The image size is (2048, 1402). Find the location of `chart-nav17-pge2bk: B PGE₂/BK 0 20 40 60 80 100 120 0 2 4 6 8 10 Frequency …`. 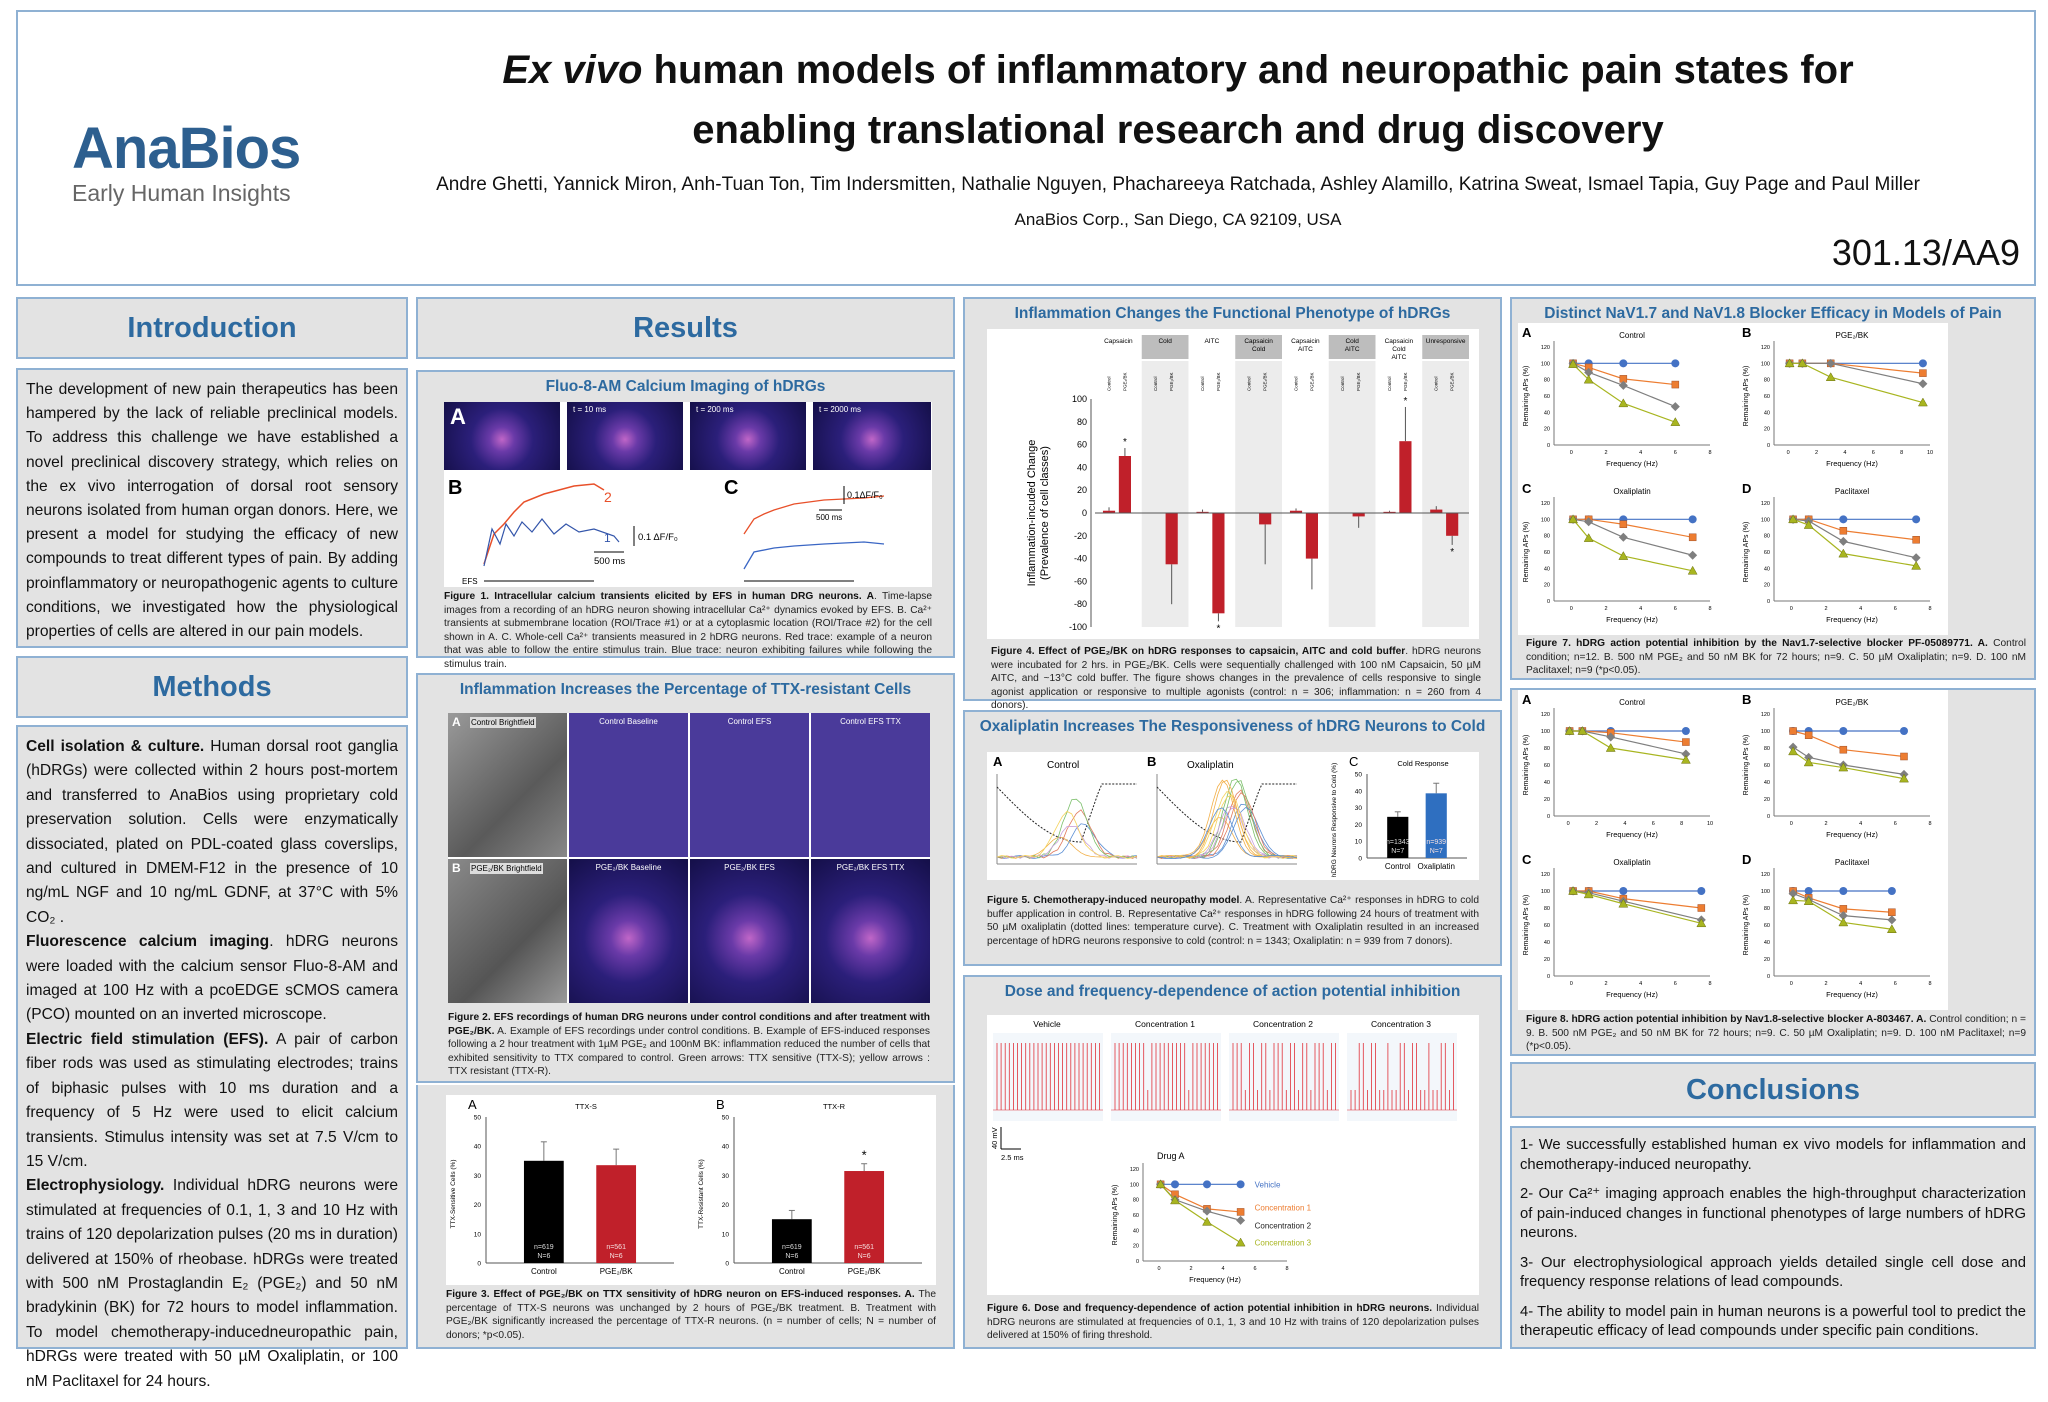

chart-nav17-pge2bk: B PGE₂/BK 0 20 40 60 80 100 120 0 2 4 6 8 10 Frequency … is located at coordinates (1837, 396).